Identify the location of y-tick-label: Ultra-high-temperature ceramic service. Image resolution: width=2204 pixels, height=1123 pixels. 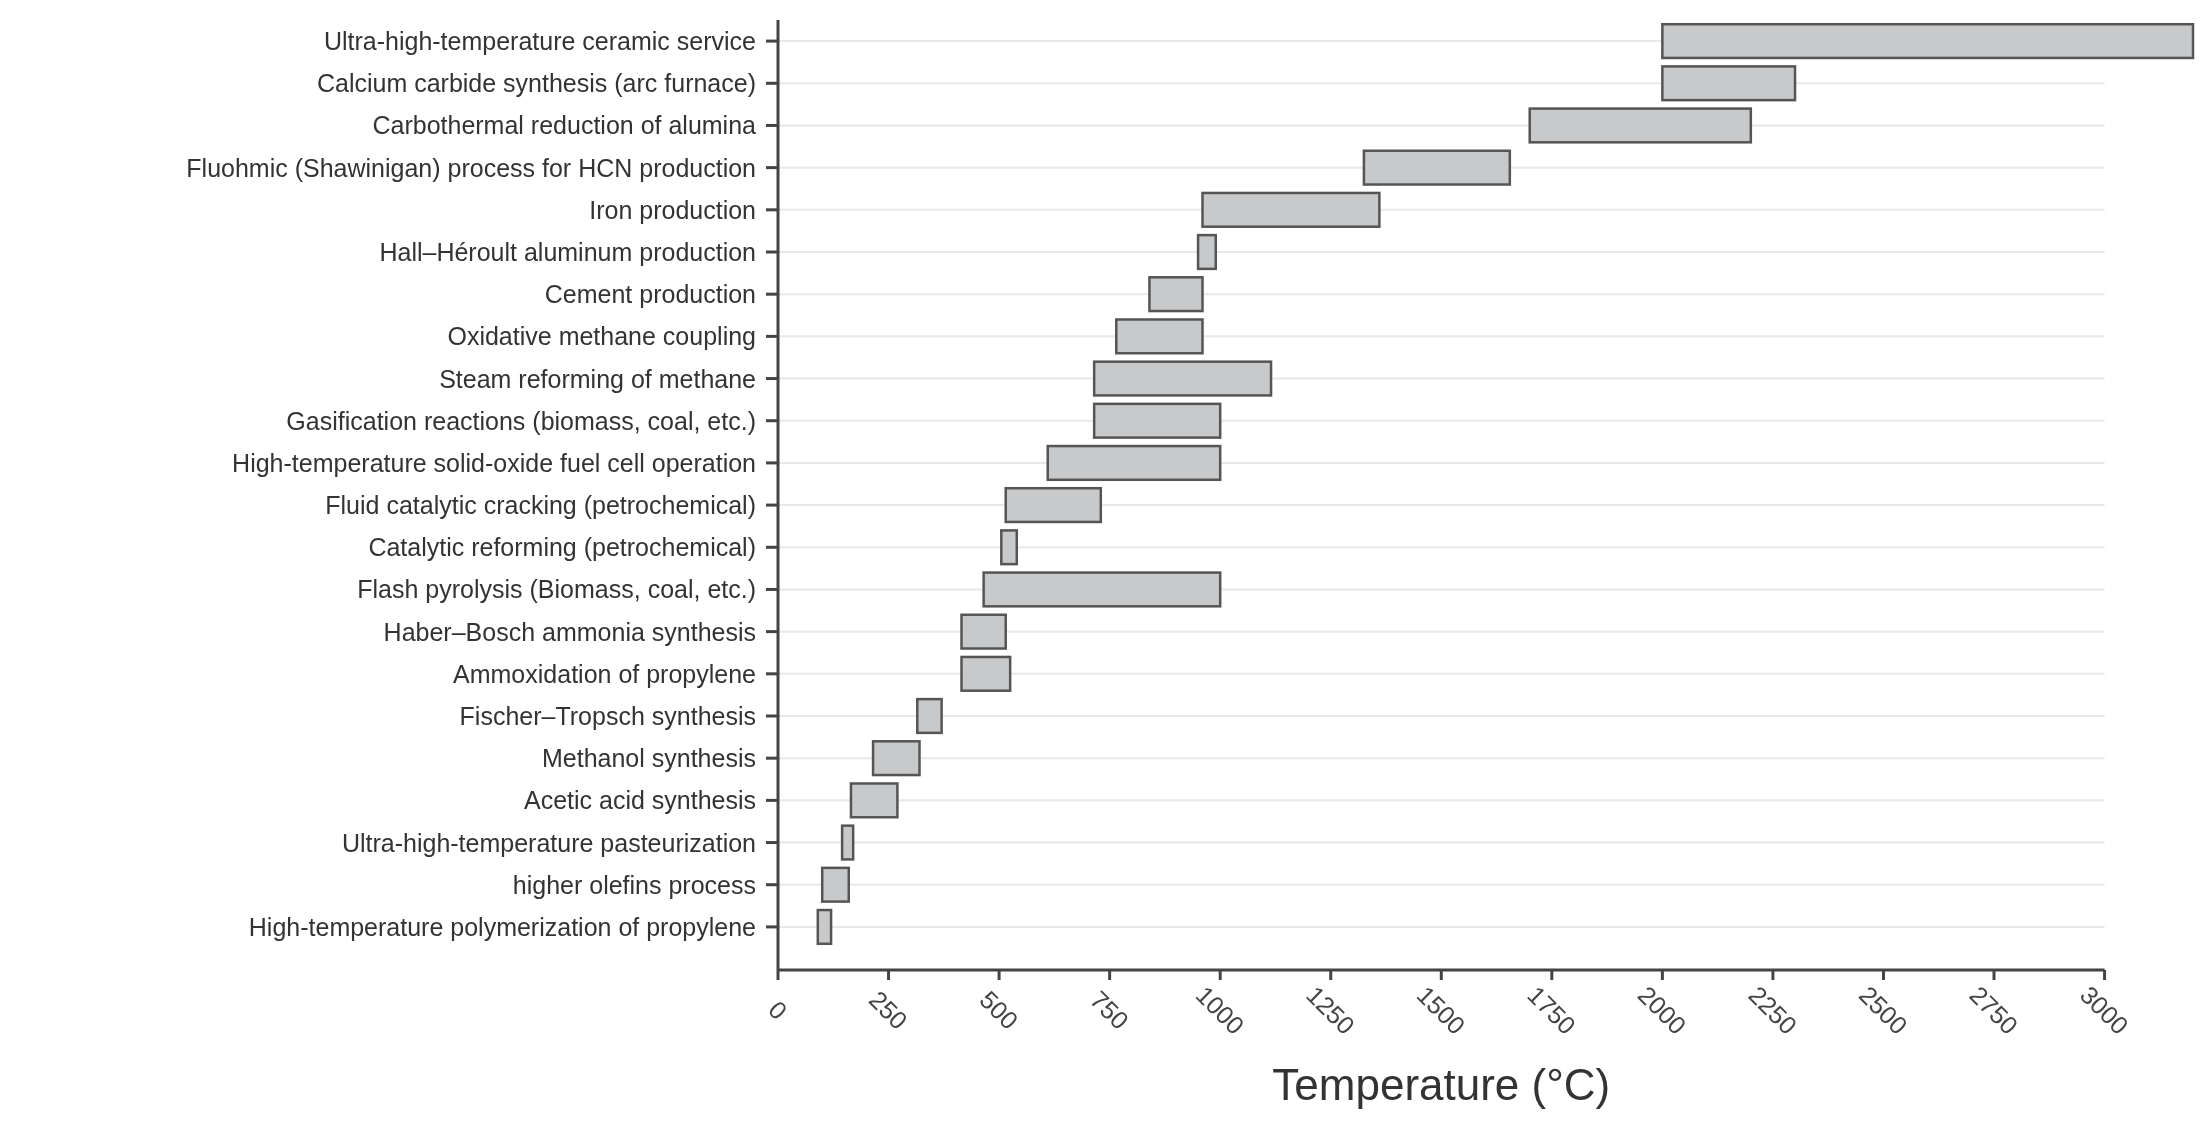
(539, 41).